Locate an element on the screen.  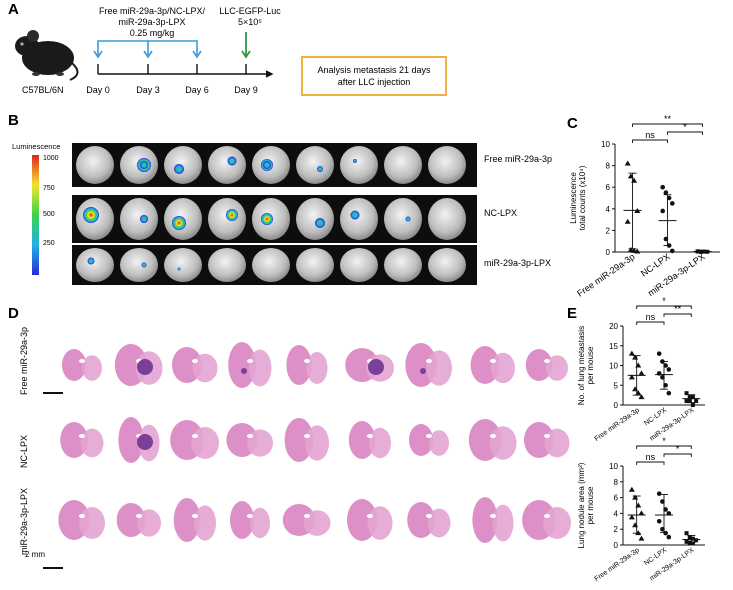
significance-label: ** is located at coordinates (678, 309).